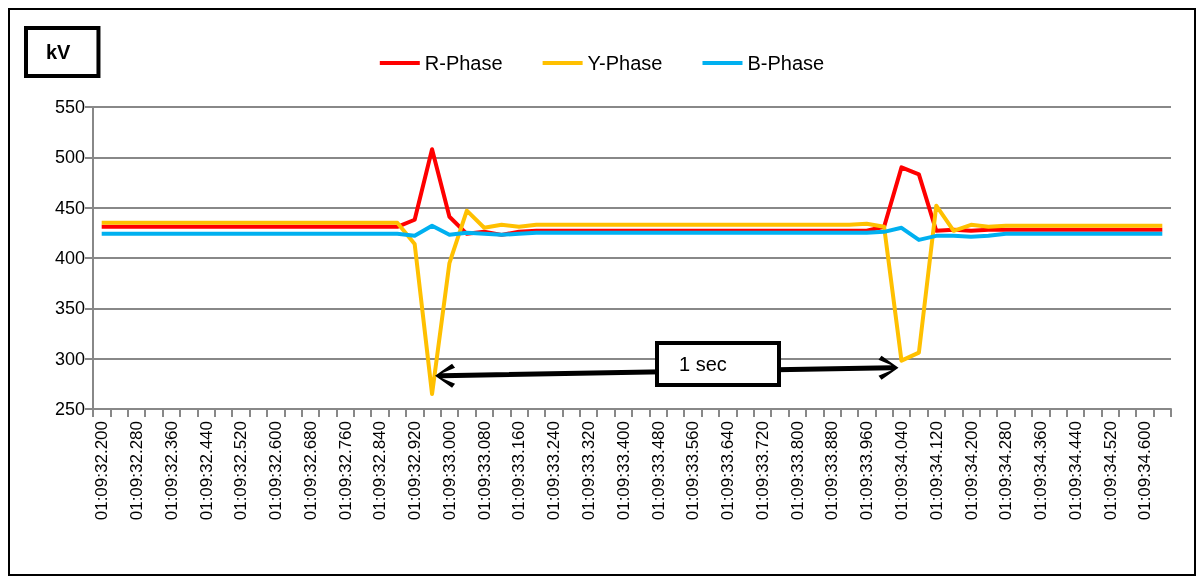  Describe the element at coordinates (69, 308) in the screenshot. I see `y-tick-label: 350` at that location.